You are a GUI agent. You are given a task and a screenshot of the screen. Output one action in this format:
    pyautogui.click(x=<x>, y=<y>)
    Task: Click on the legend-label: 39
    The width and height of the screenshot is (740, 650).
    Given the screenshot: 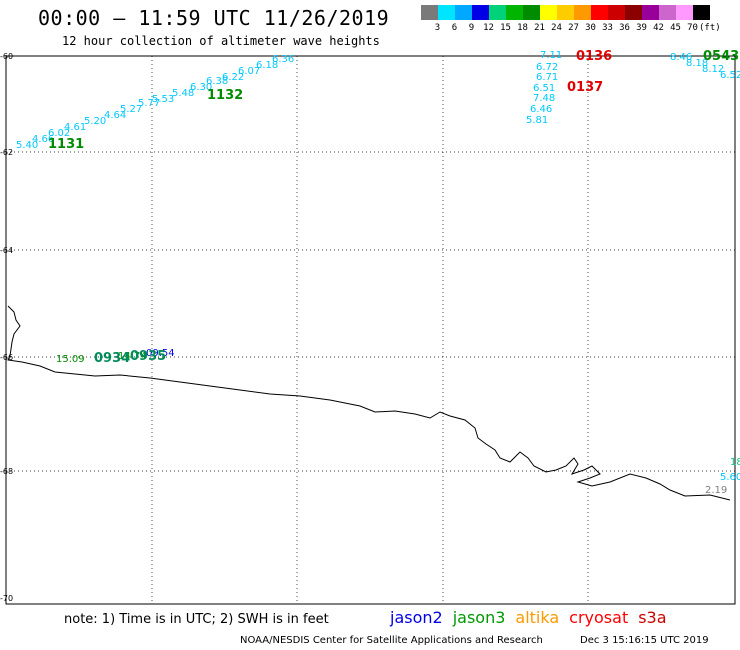 What is the action you would take?
    pyautogui.click(x=641, y=28)
    